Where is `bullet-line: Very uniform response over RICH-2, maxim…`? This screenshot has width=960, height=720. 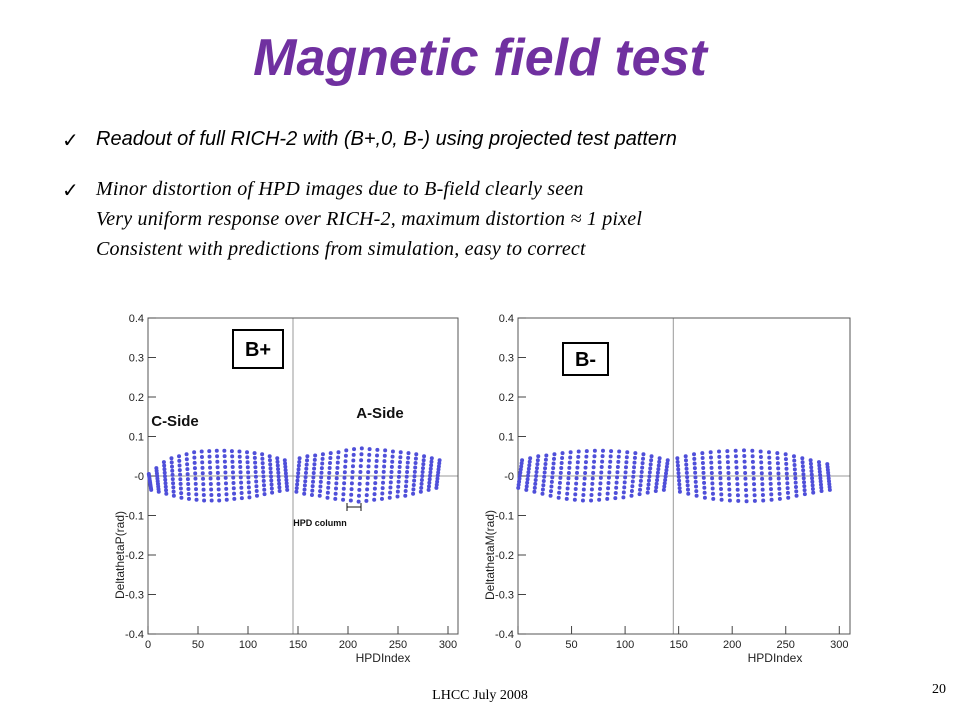
bullet-line: Very uniform response over RICH-2, maxim… is located at coordinates (369, 219).